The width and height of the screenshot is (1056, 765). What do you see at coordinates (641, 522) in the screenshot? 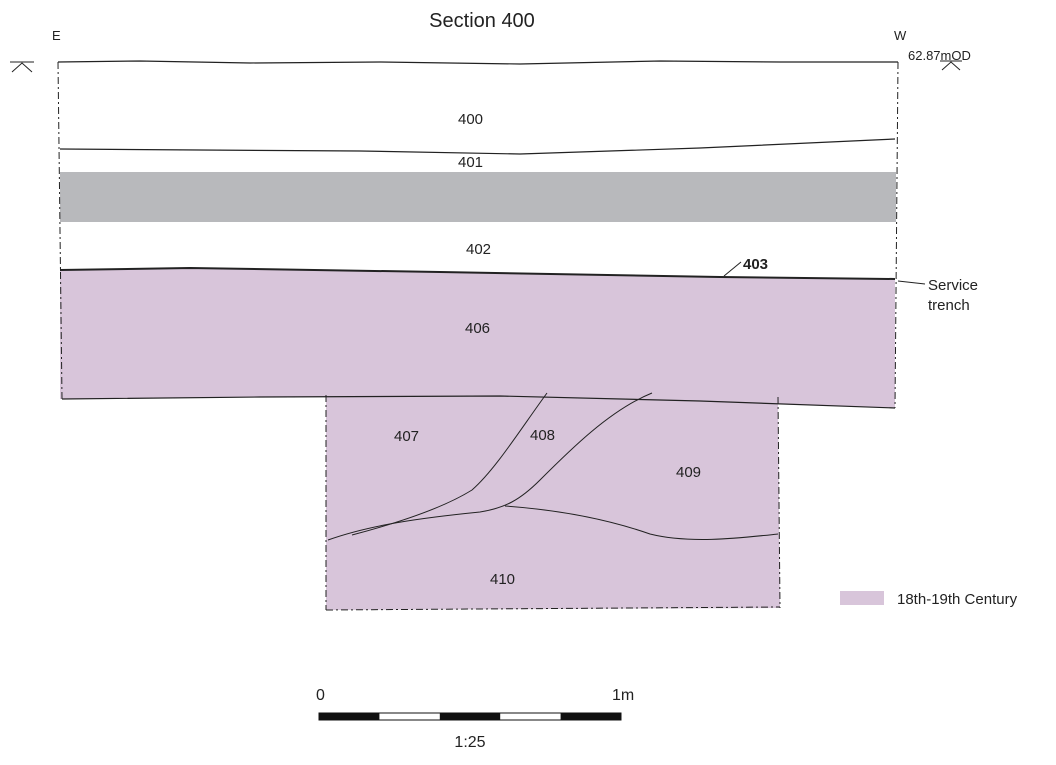
I see `layer-409-410-interface` at bounding box center [641, 522].